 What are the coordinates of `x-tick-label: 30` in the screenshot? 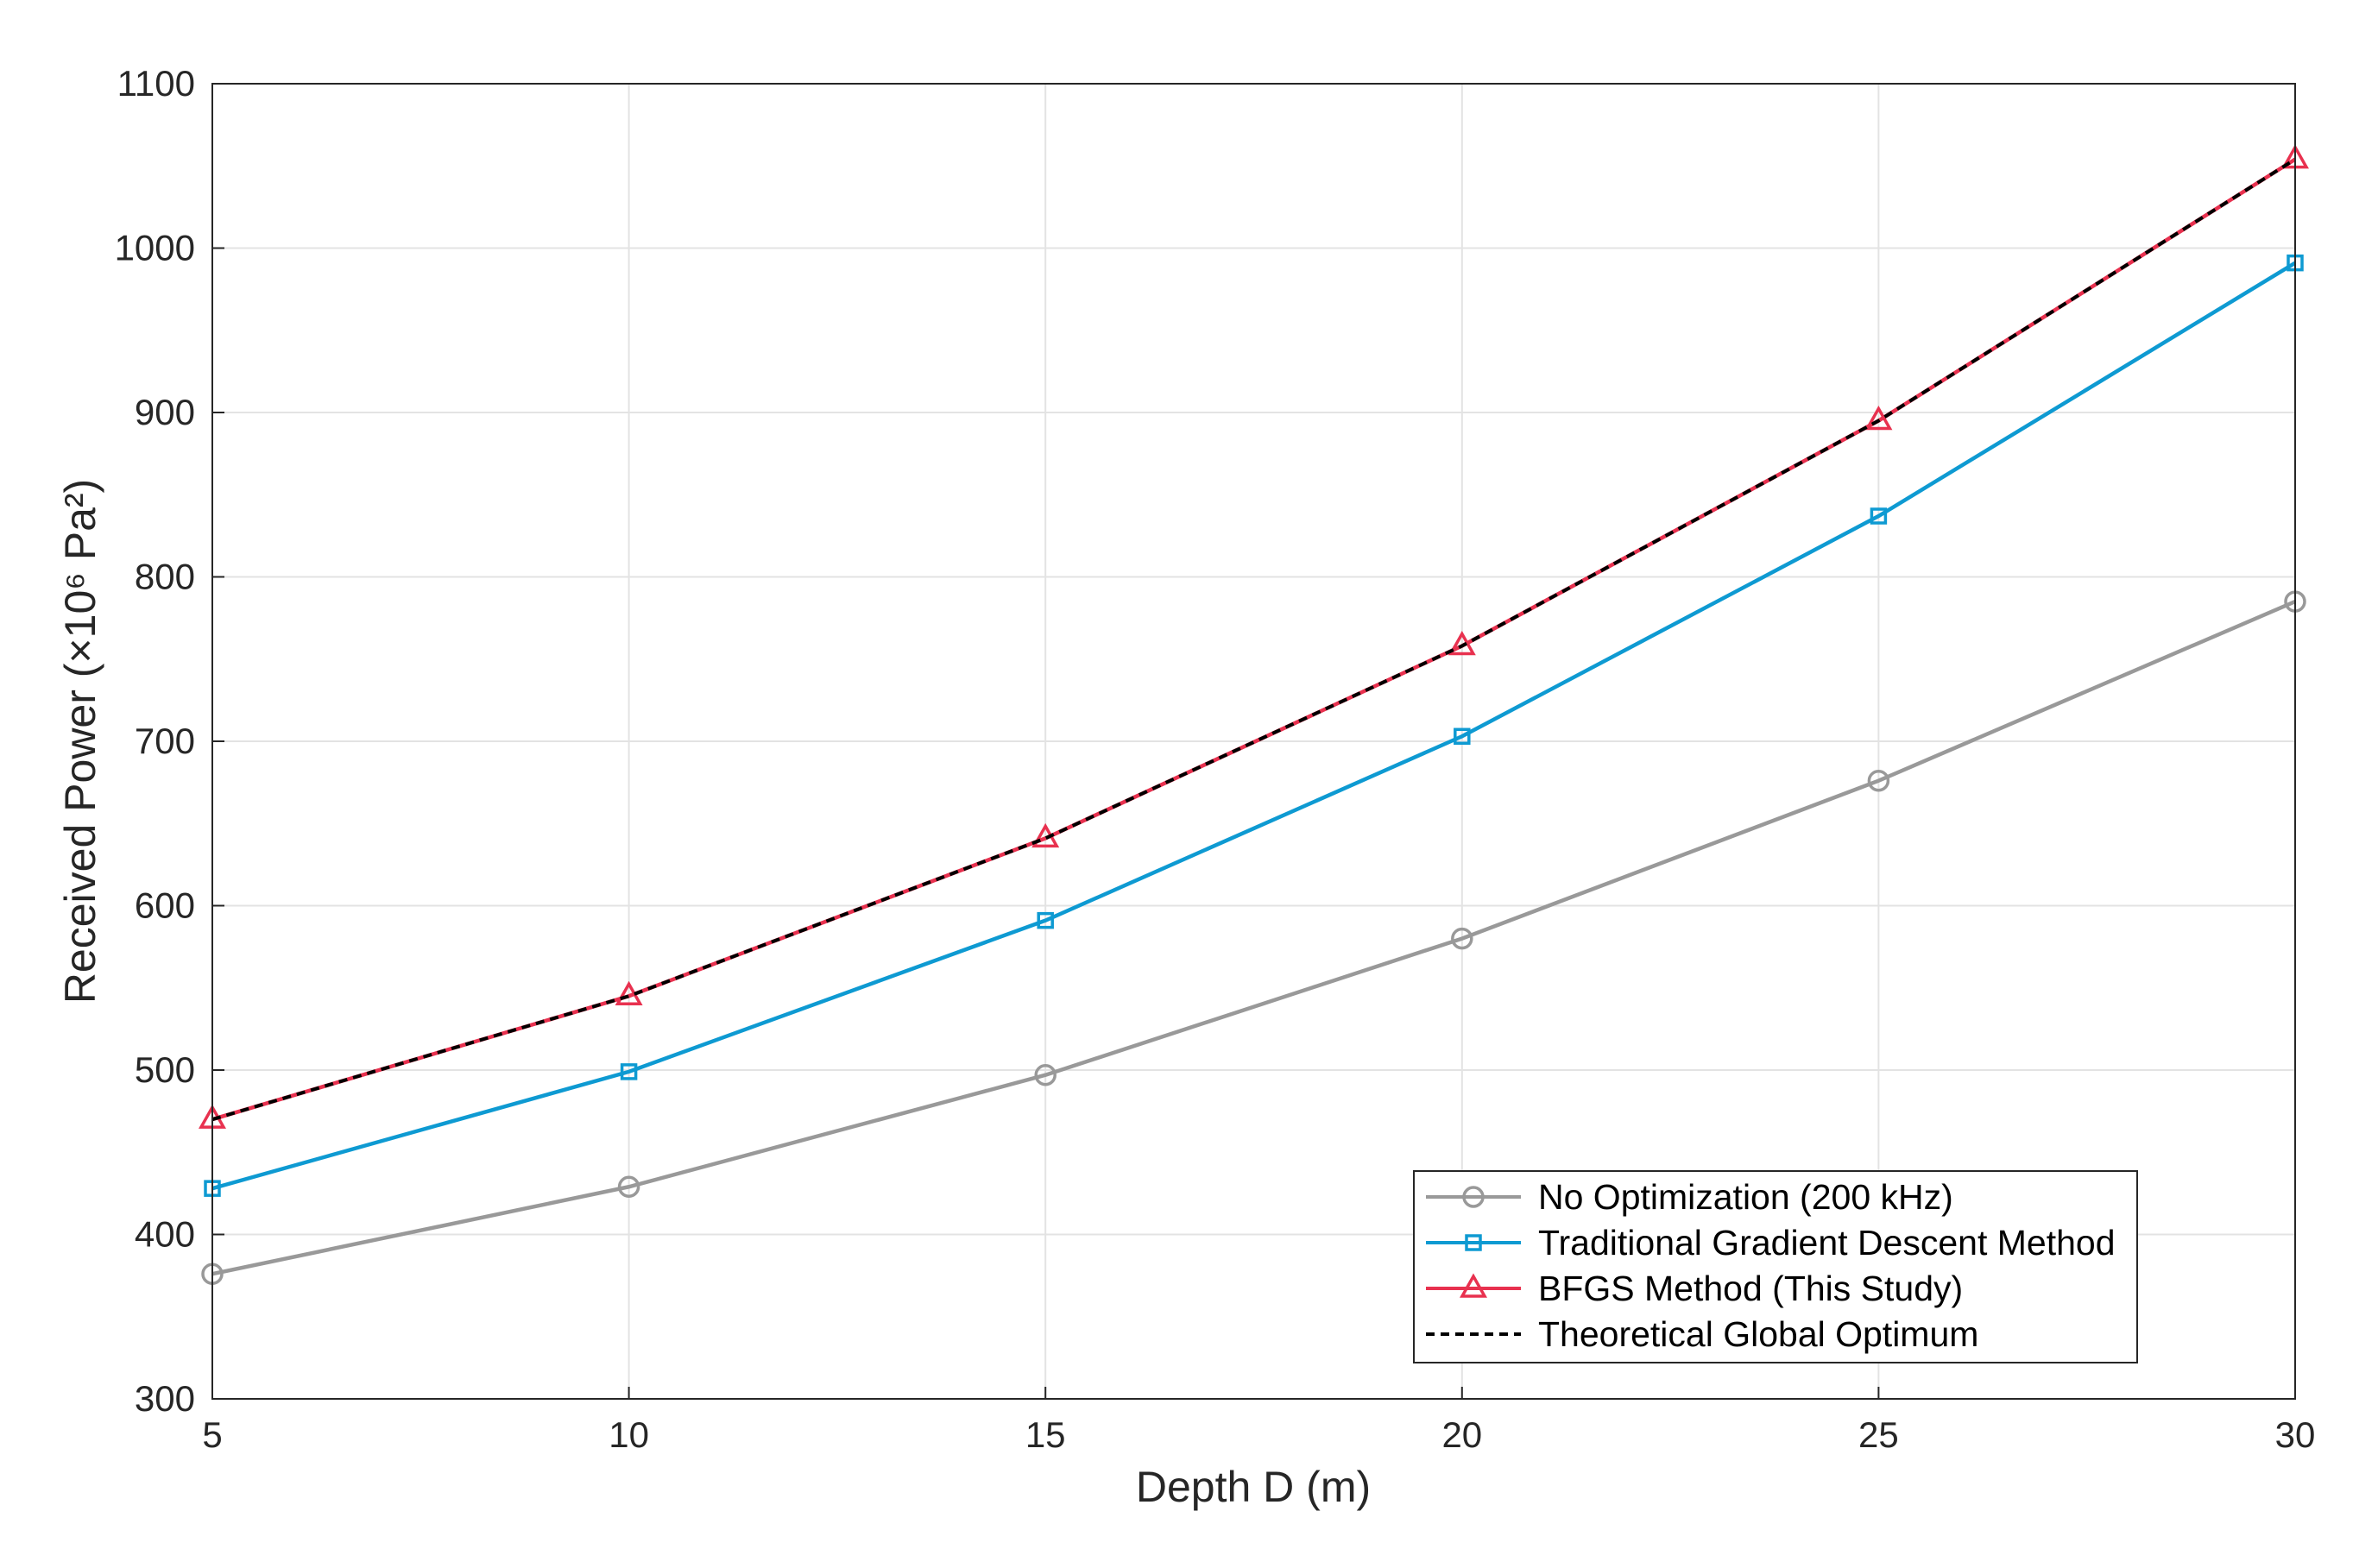 It's located at (2295, 1434).